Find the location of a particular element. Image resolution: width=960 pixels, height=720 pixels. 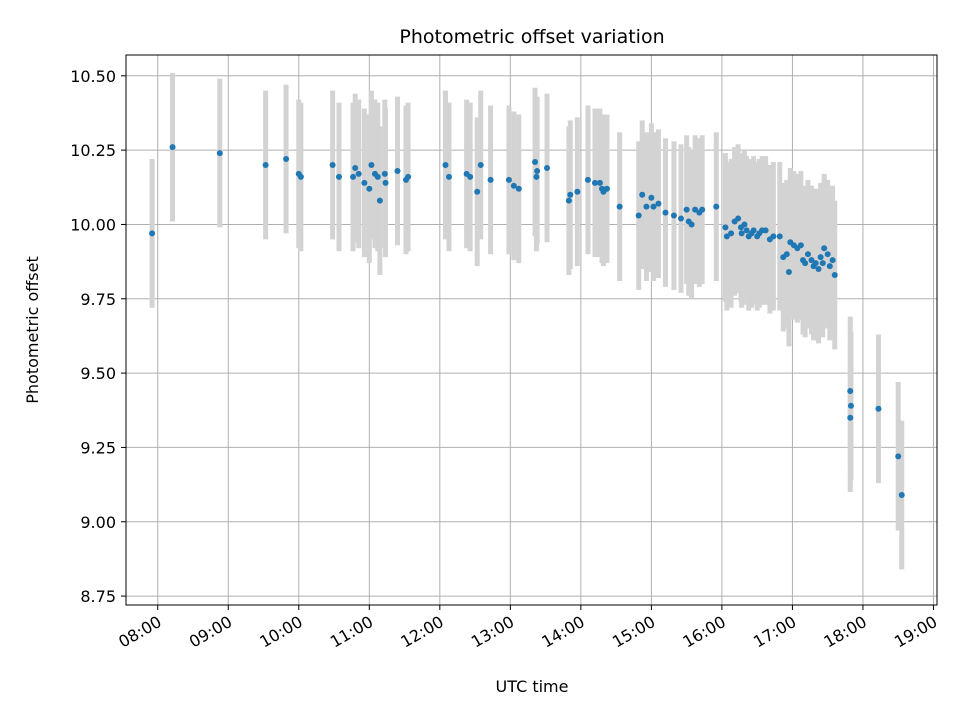

y-tick-label: 8.75 is located at coordinates (98, 596).